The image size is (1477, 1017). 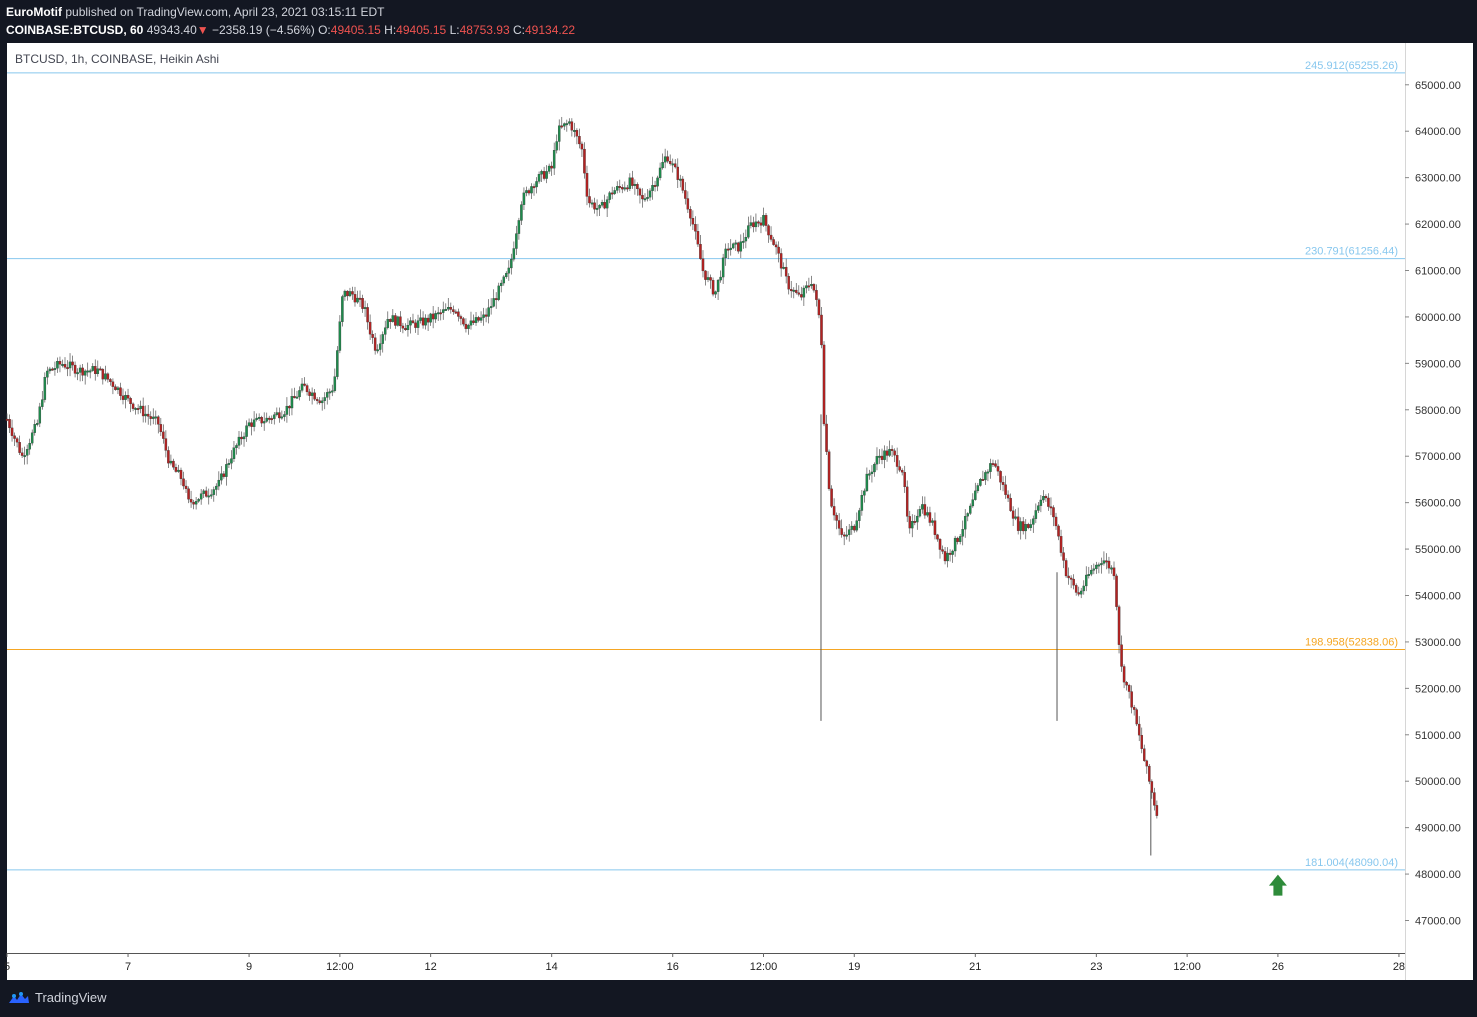 I want to click on time-axis, so click(x=706, y=967).